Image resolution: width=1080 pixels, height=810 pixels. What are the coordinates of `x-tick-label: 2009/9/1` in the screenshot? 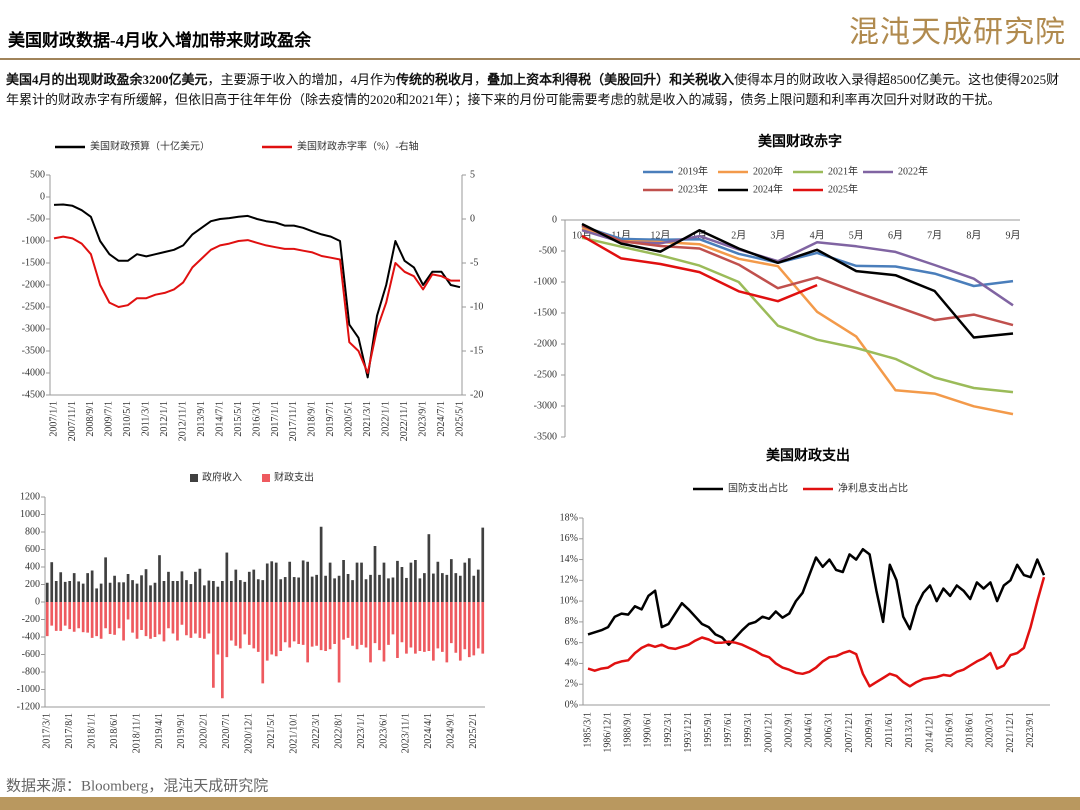 It's located at (869, 730).